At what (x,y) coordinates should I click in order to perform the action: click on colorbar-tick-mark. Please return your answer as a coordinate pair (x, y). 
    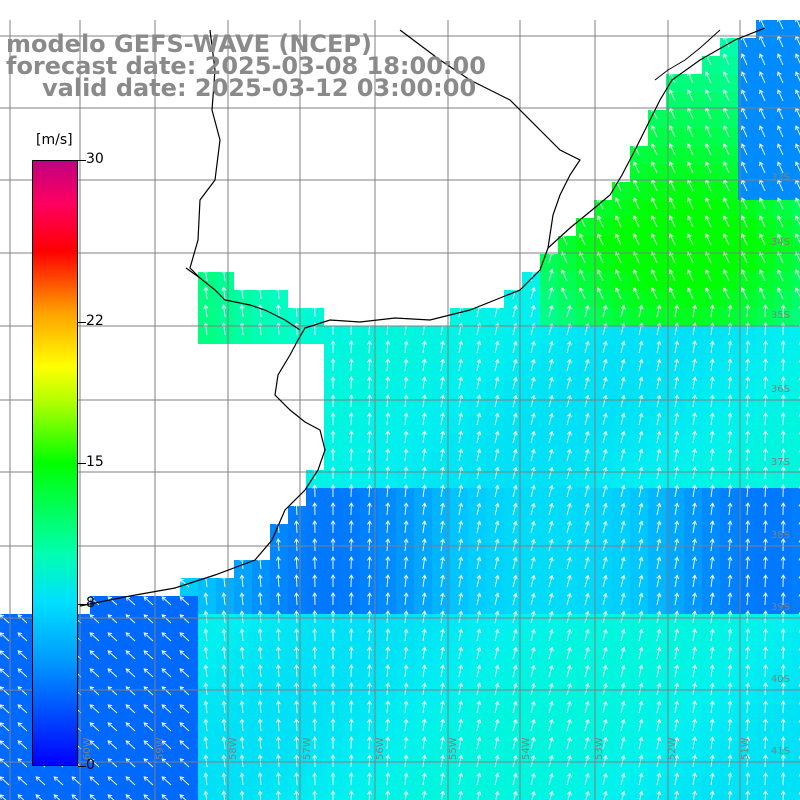
    Looking at the image, I should click on (82, 160).